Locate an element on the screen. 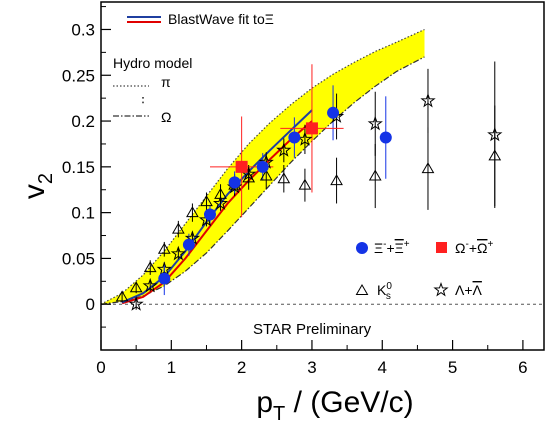 The image size is (545, 424). x-axis-title-main: p is located at coordinates (264, 402).